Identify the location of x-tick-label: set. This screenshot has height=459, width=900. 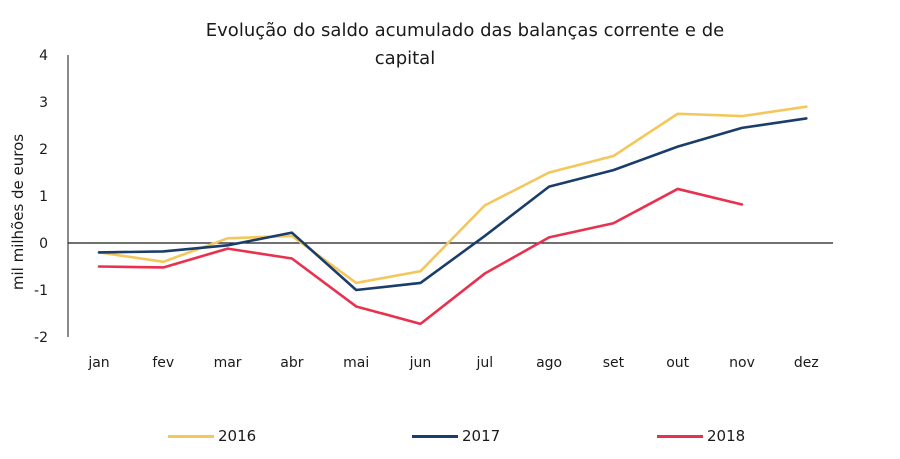
(614, 363).